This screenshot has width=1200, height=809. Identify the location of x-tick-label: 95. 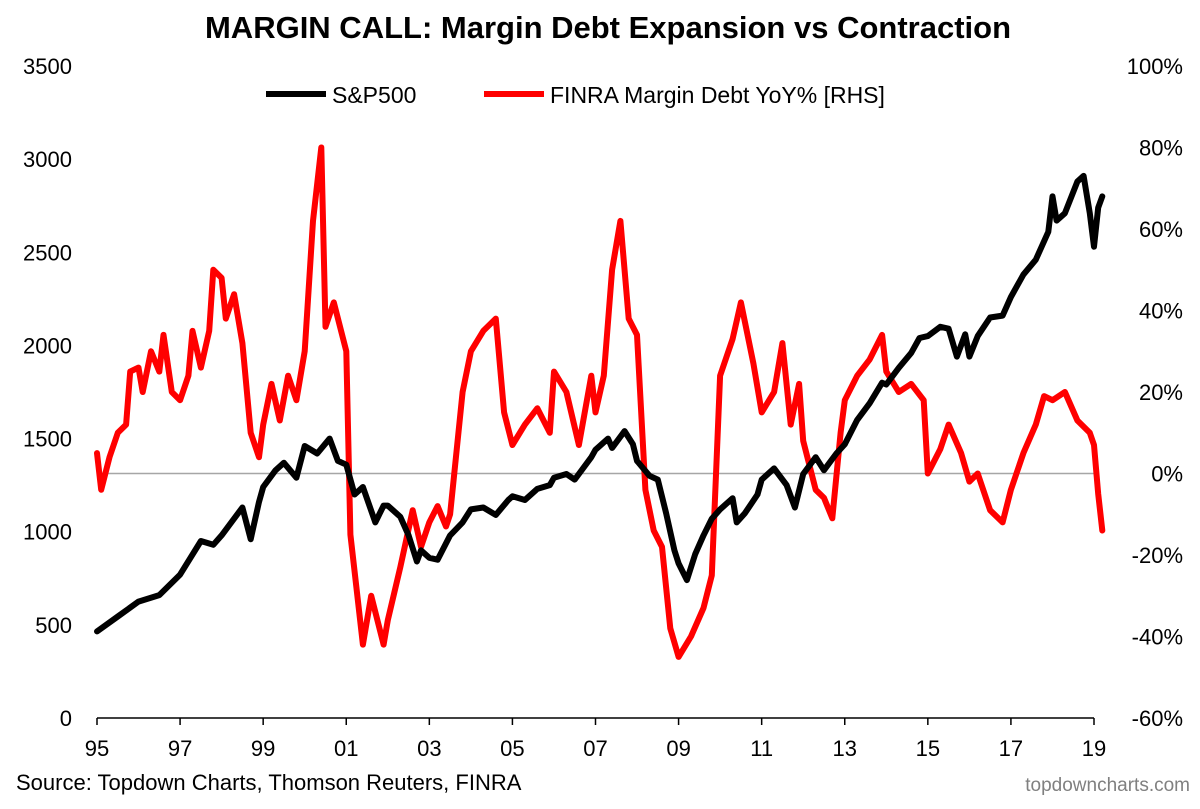
(97, 748).